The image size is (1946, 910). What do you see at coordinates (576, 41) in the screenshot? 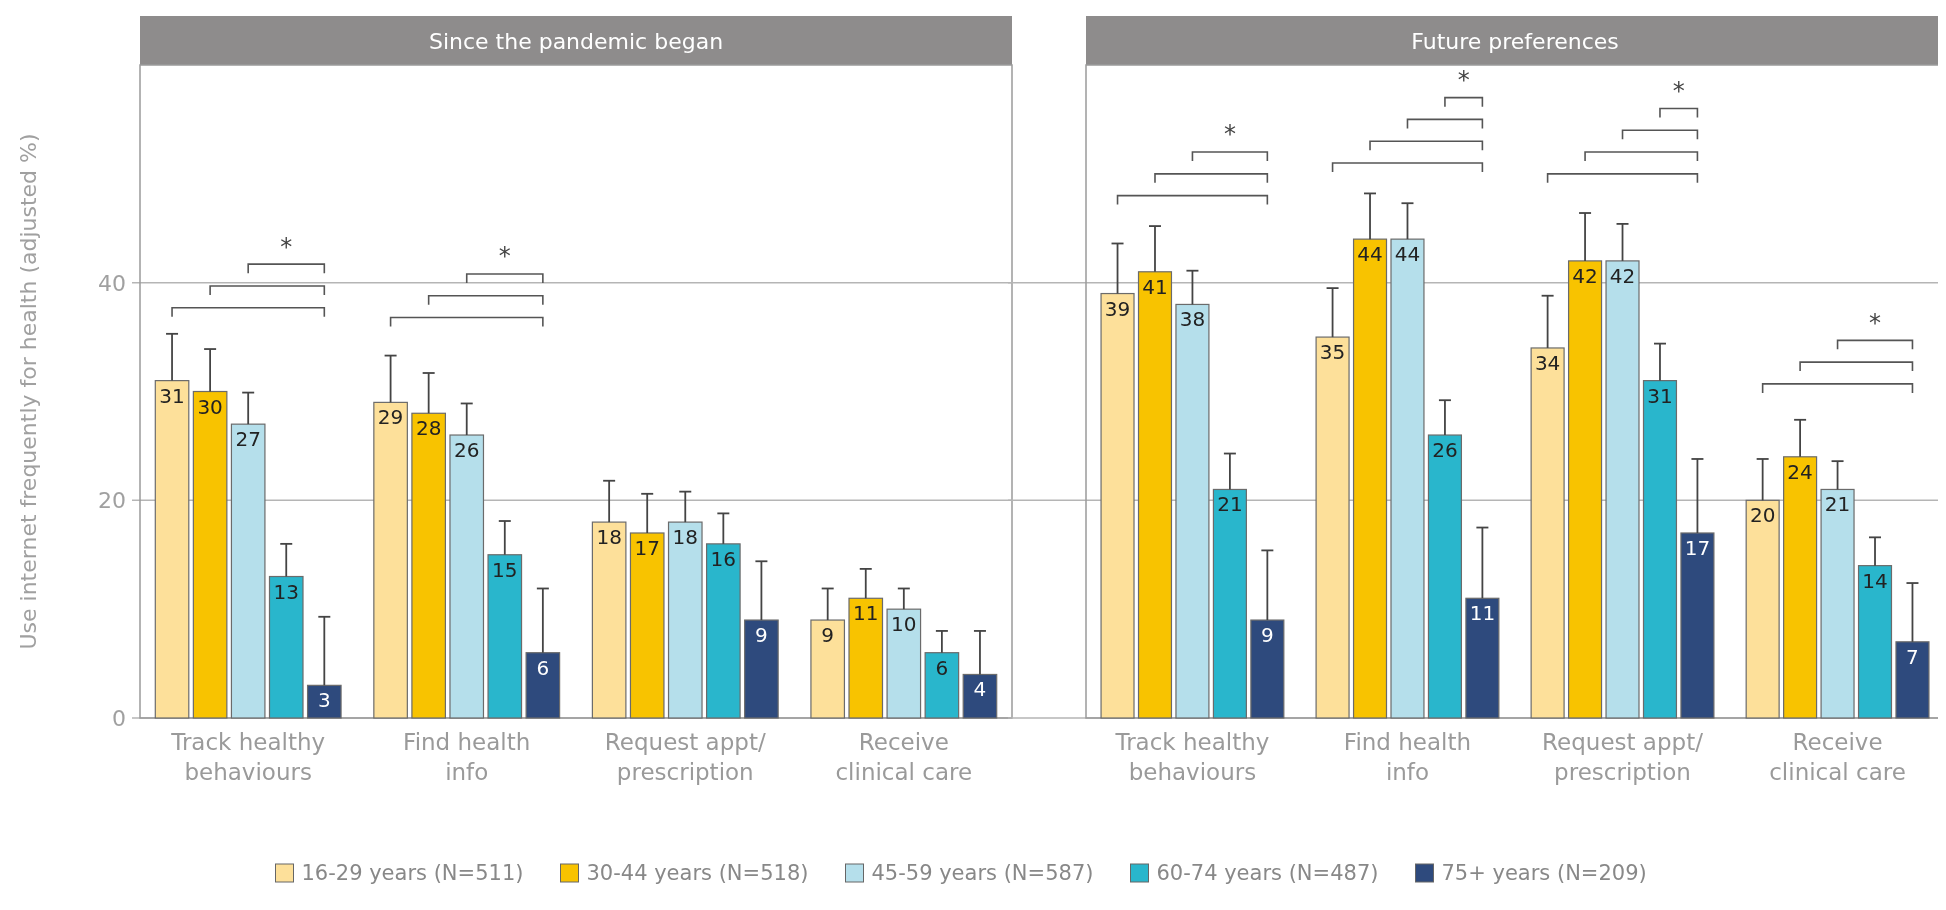
I see `chart-title: Since the pandemic began` at bounding box center [576, 41].